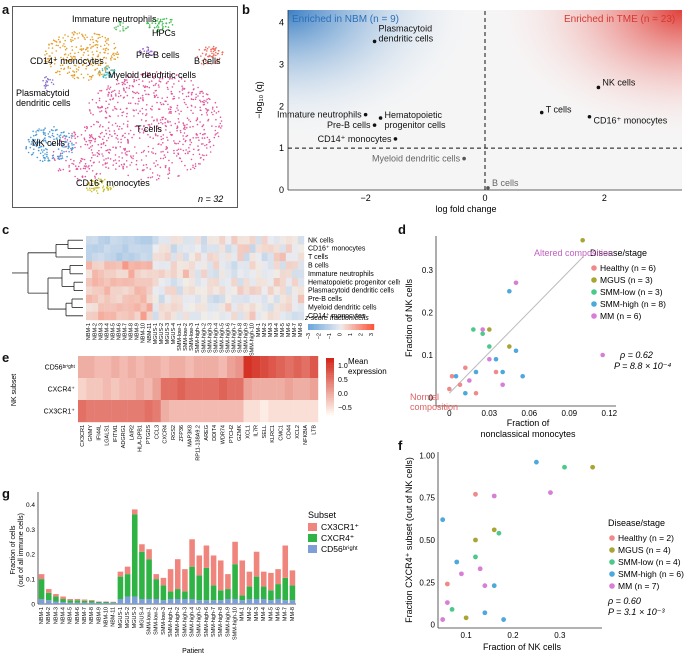  I want to click on tsne-frame, so click(125, 107).